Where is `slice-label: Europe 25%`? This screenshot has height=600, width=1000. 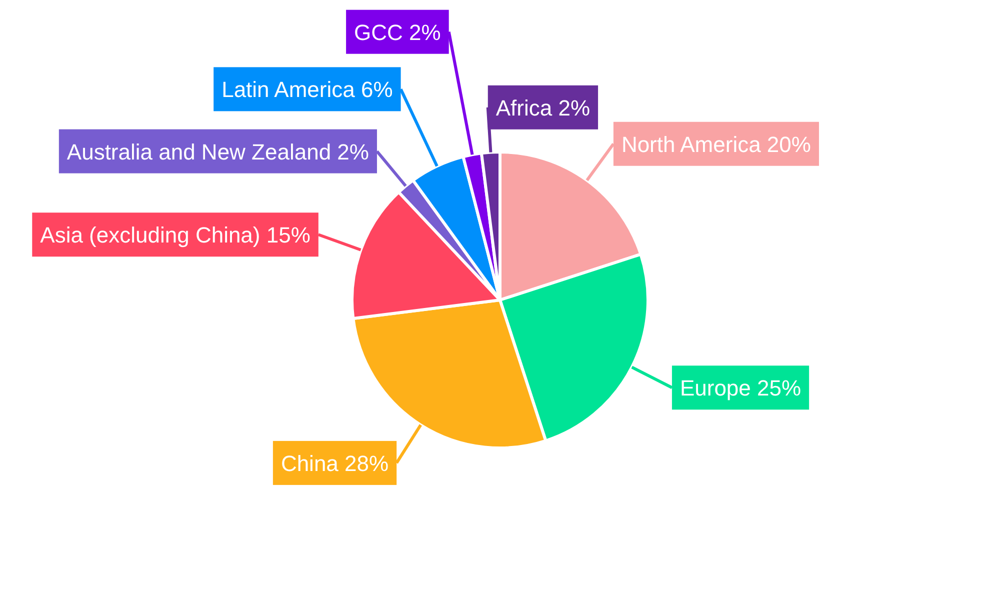
slice-label: Europe 25% is located at coordinates (741, 387).